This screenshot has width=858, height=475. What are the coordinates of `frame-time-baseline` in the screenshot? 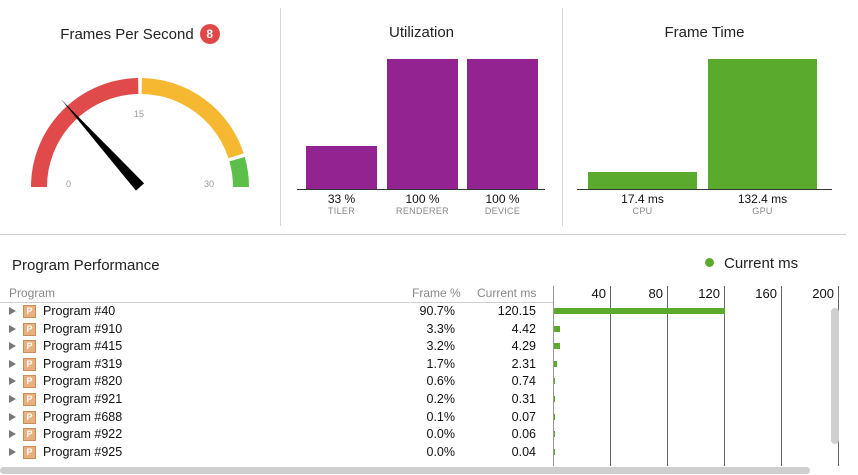 It's located at (704, 189).